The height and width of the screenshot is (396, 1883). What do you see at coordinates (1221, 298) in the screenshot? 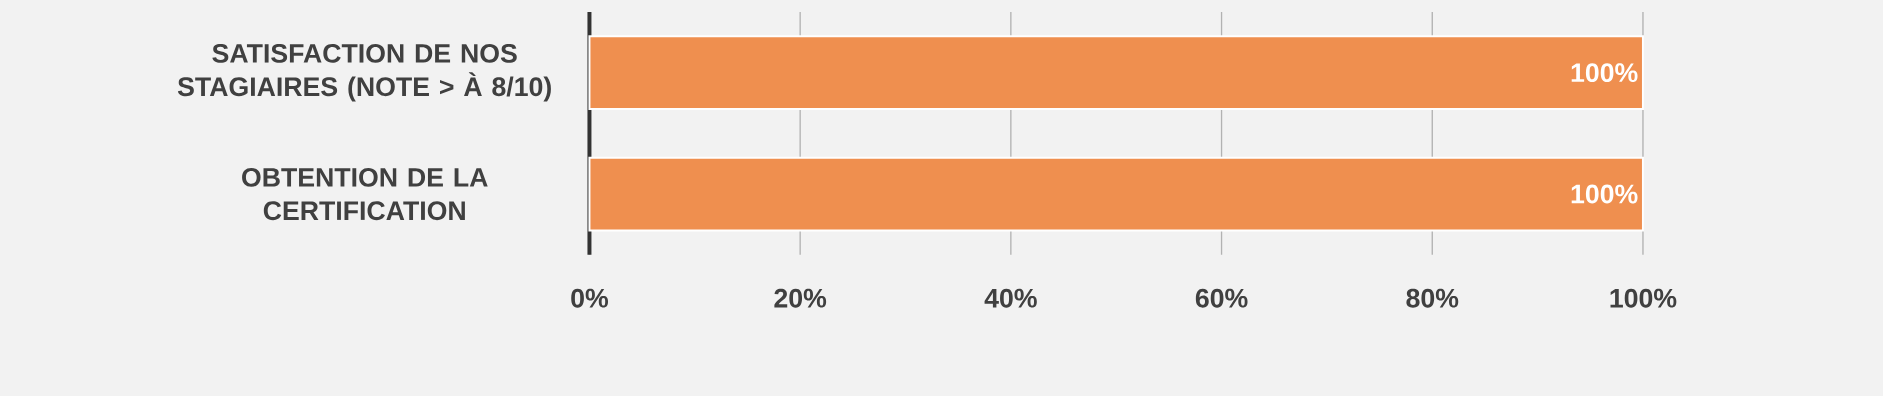
I see `x-tick-label: 60%` at bounding box center [1221, 298].